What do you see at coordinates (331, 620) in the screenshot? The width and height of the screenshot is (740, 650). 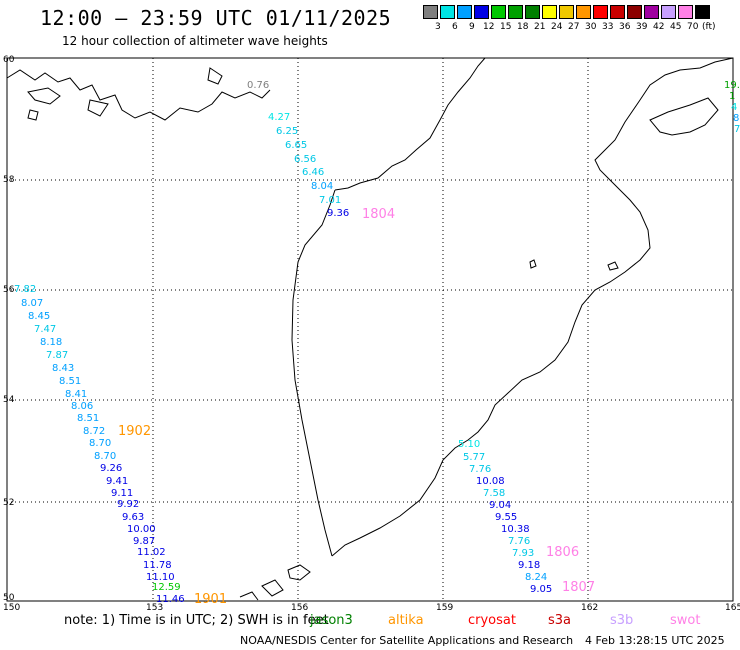 I see `legend-item-jason3: jason3` at bounding box center [331, 620].